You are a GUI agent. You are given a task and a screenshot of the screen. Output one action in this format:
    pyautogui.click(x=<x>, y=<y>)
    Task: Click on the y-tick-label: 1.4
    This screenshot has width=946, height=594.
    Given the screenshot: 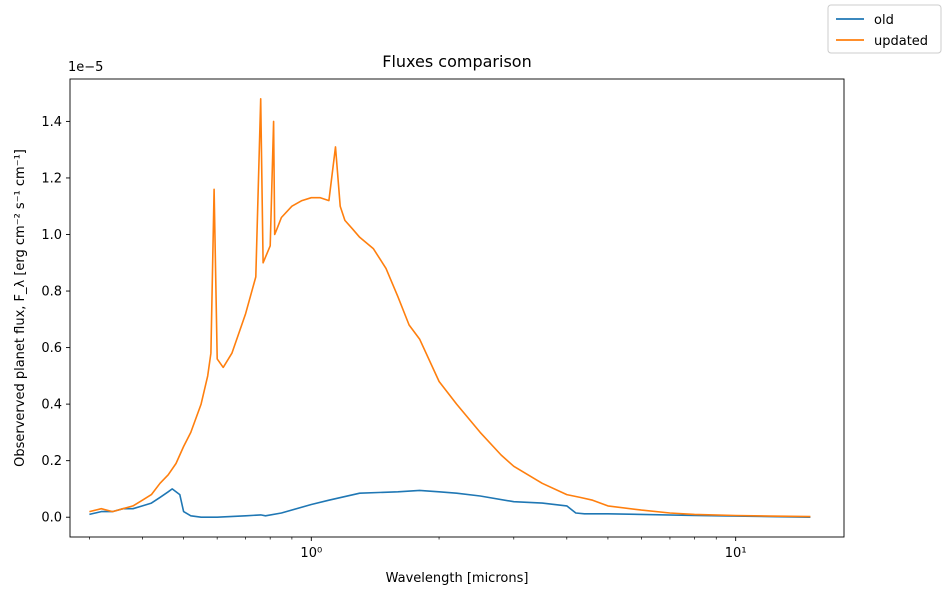 What is the action you would take?
    pyautogui.click(x=51, y=122)
    